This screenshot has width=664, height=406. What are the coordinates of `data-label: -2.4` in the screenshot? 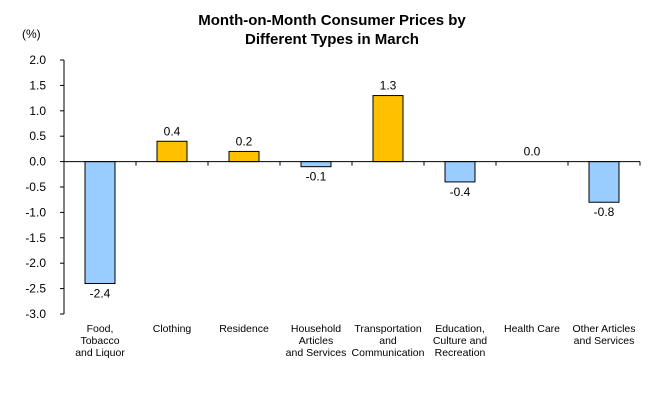 It's located at (100, 294).